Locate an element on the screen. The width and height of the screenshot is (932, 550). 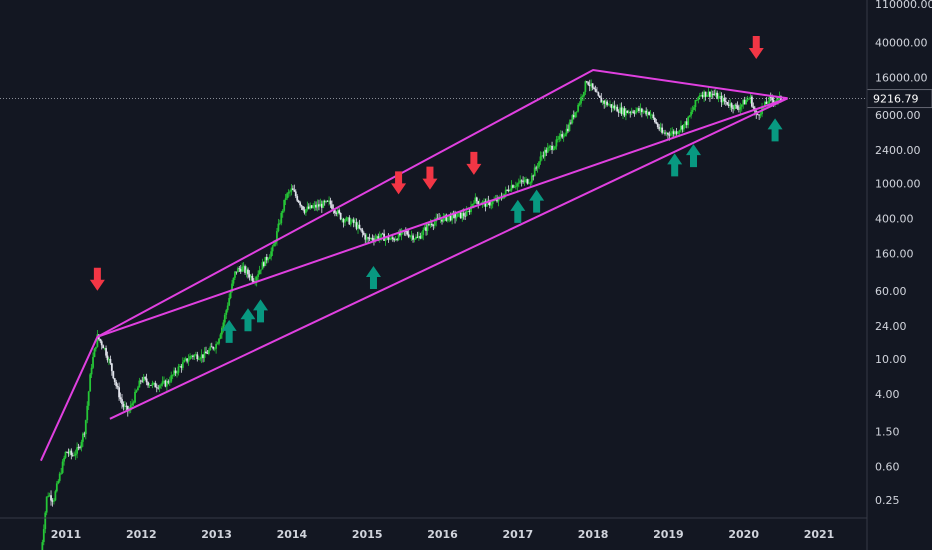
y-tick-label: 0.60 is located at coordinates (887, 467).